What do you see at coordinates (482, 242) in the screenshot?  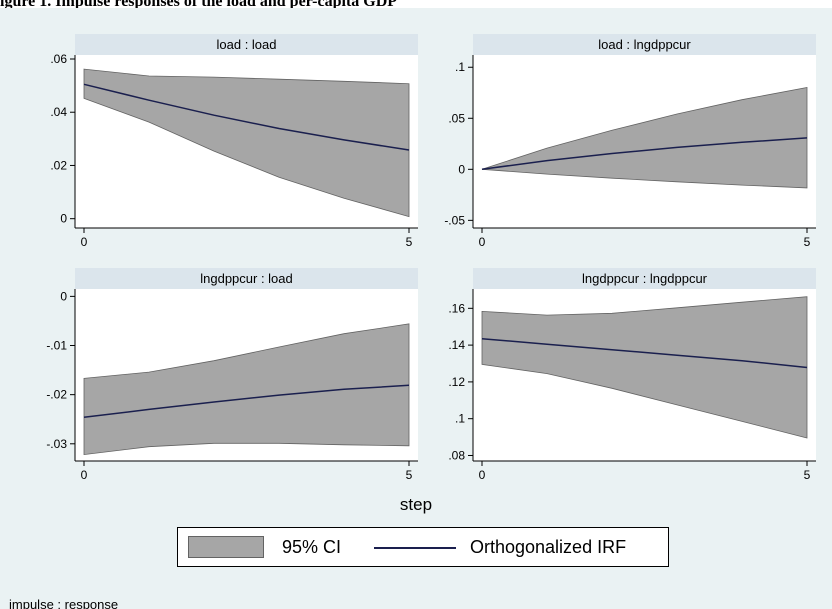 I see `x-tick-label-2-1: 0` at bounding box center [482, 242].